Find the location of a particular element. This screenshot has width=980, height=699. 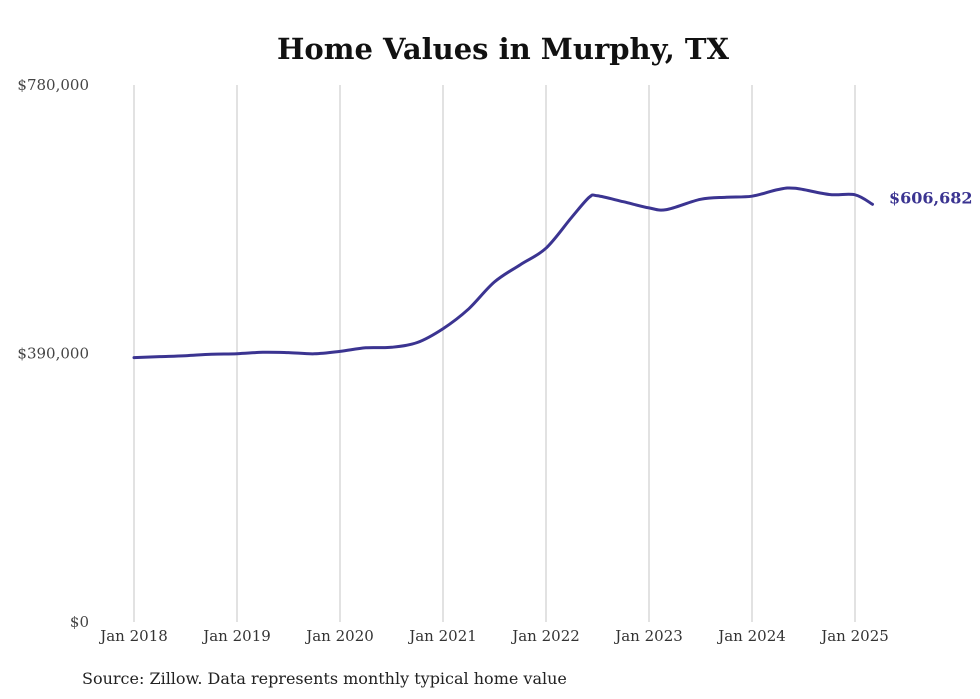

x-tick-label: Jan 2024 is located at coordinates (751, 636).